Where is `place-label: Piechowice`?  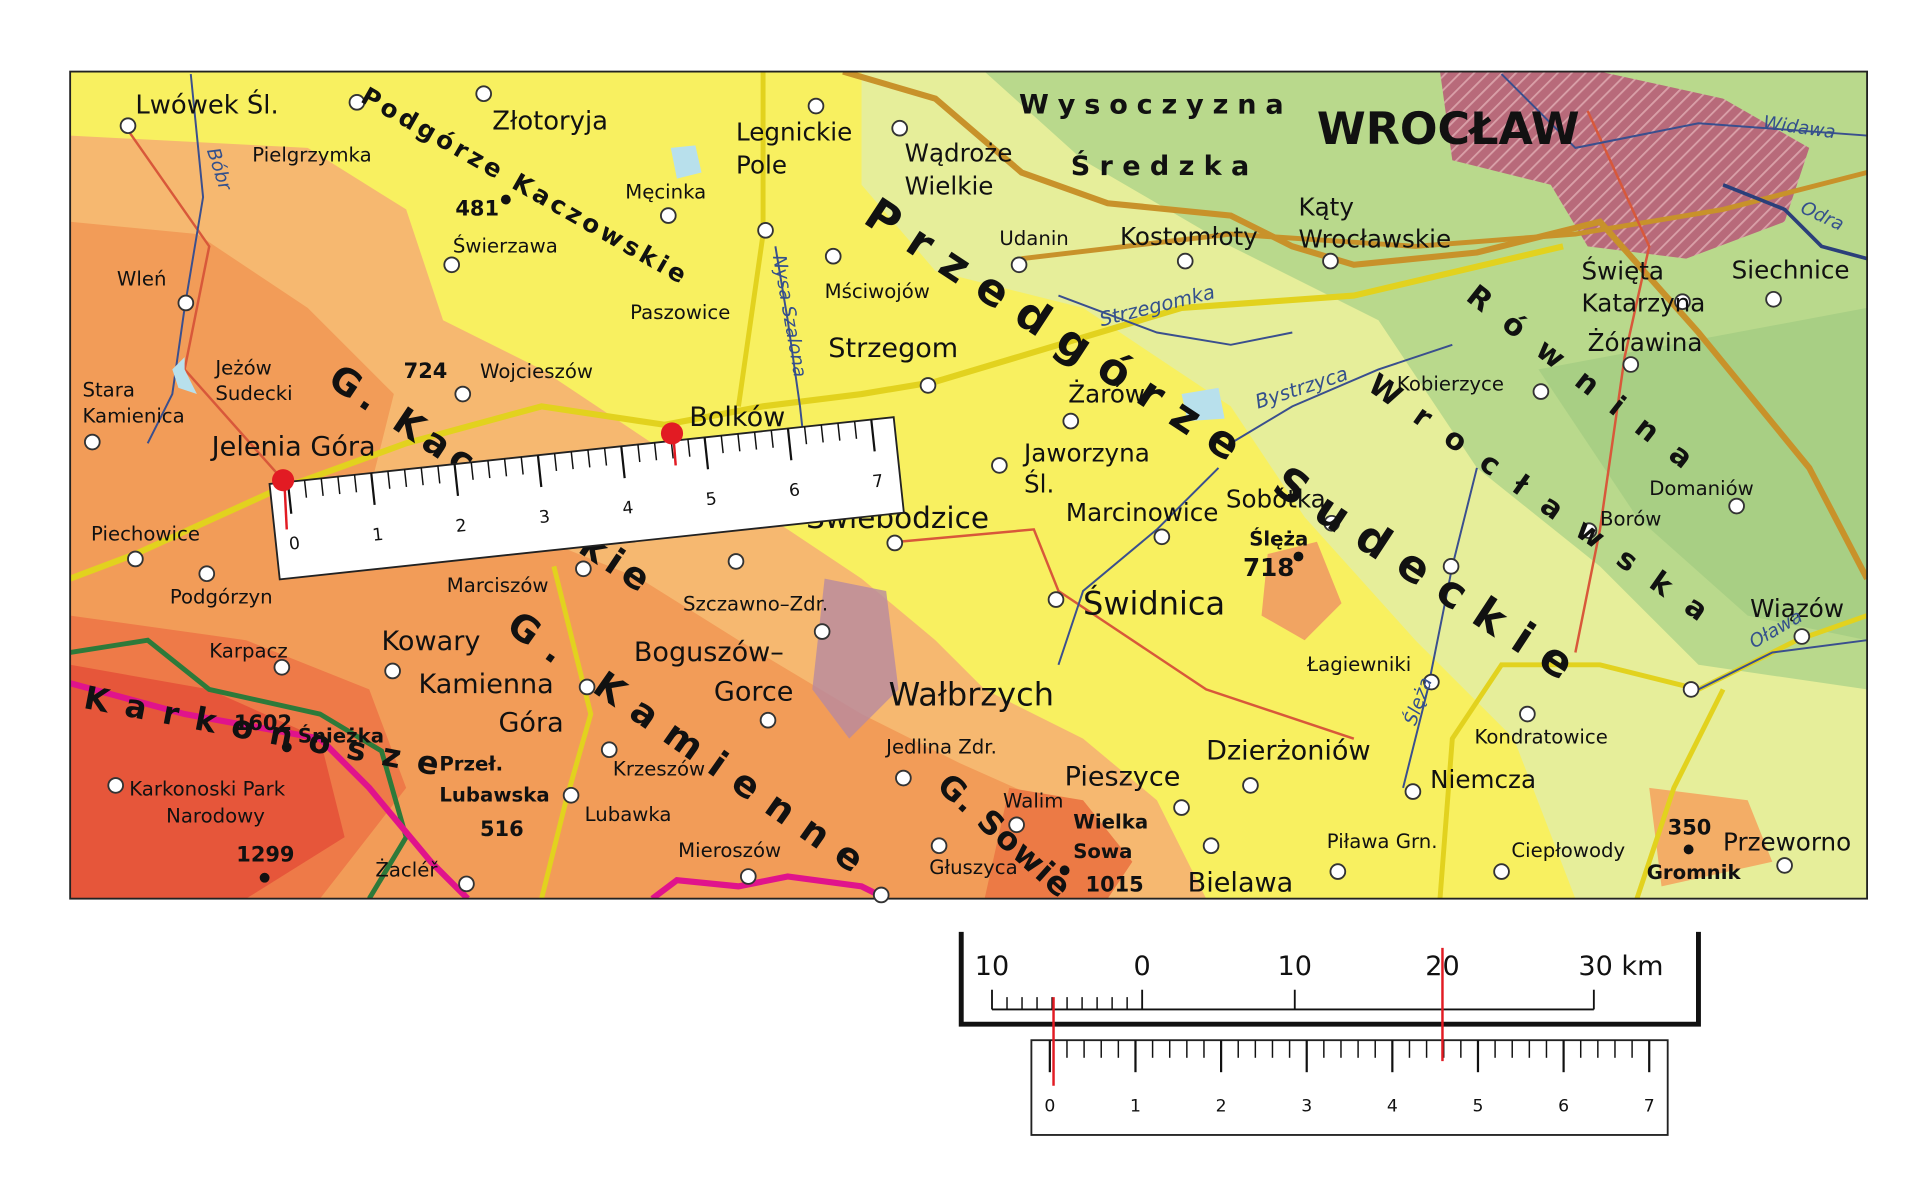
place-label: Piechowice is located at coordinates (145, 534).